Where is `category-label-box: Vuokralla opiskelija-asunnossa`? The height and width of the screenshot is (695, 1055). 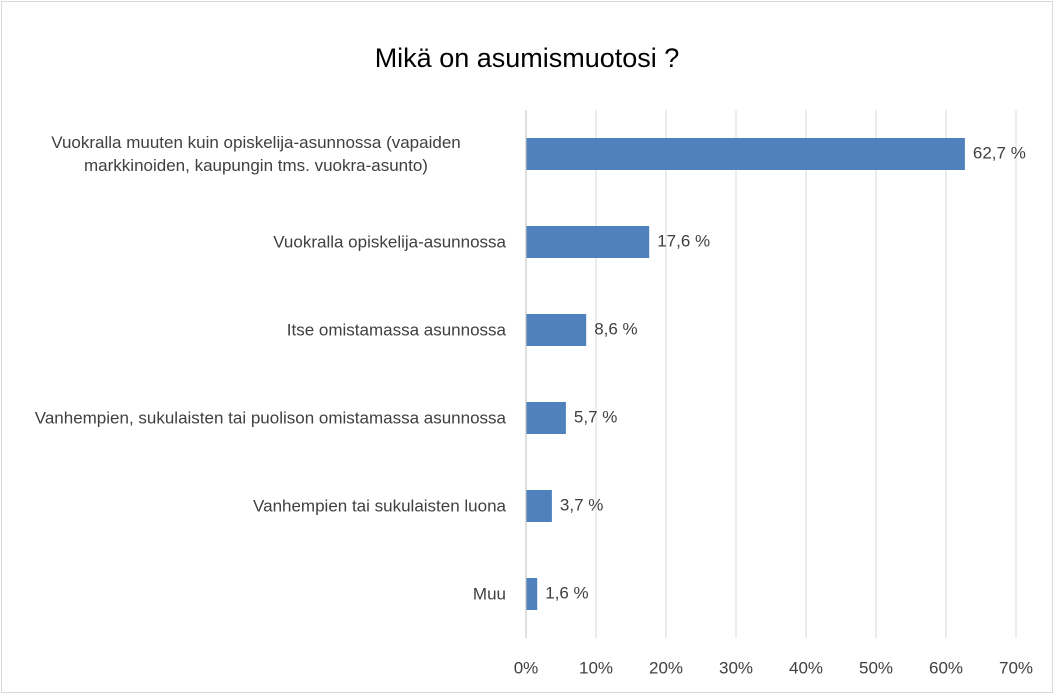
category-label-box: Vuokralla opiskelija-asunnossa is located at coordinates (253, 242).